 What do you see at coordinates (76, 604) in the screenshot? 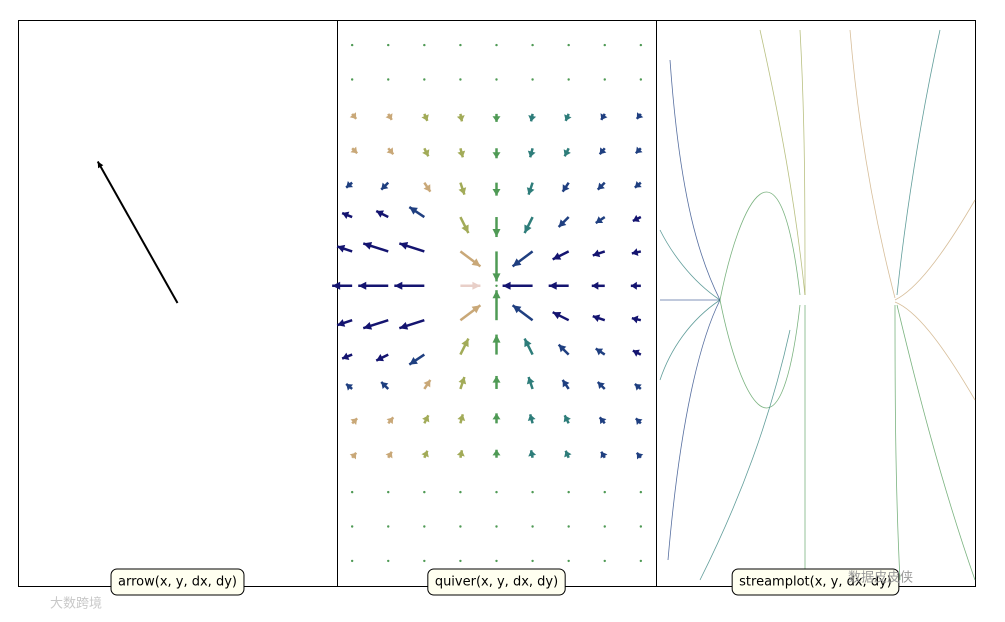
I see `watermark: 大数跨境` at bounding box center [76, 604].